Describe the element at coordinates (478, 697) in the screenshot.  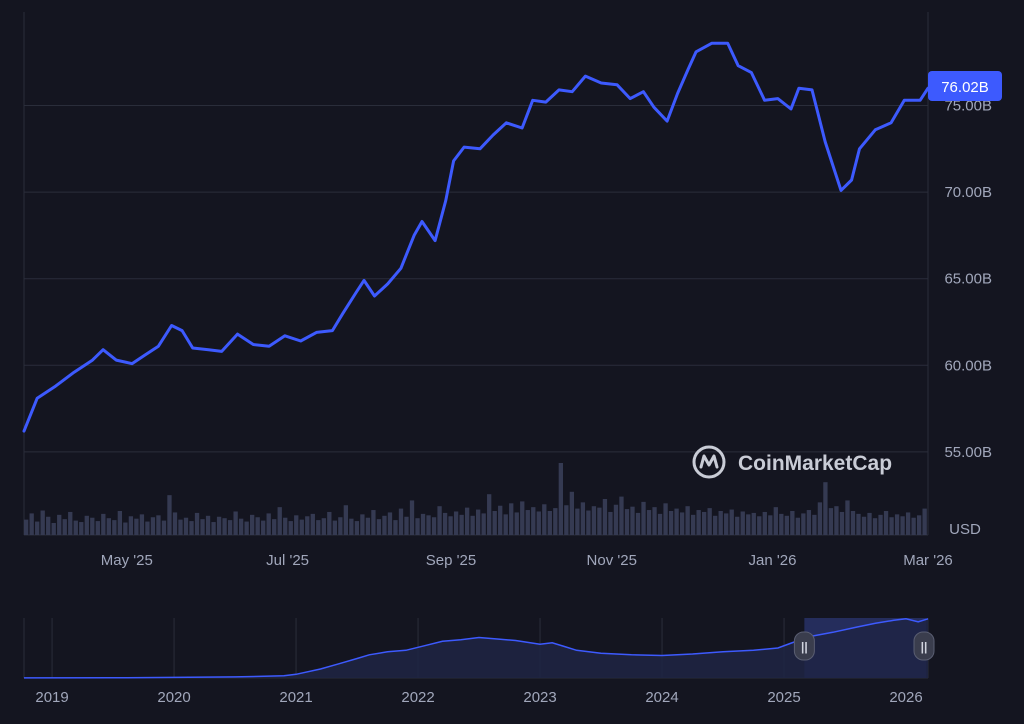
I see `navigator-year-labels: 2019 2020 2021 2022 2023 2024 2025 2026` at that location.